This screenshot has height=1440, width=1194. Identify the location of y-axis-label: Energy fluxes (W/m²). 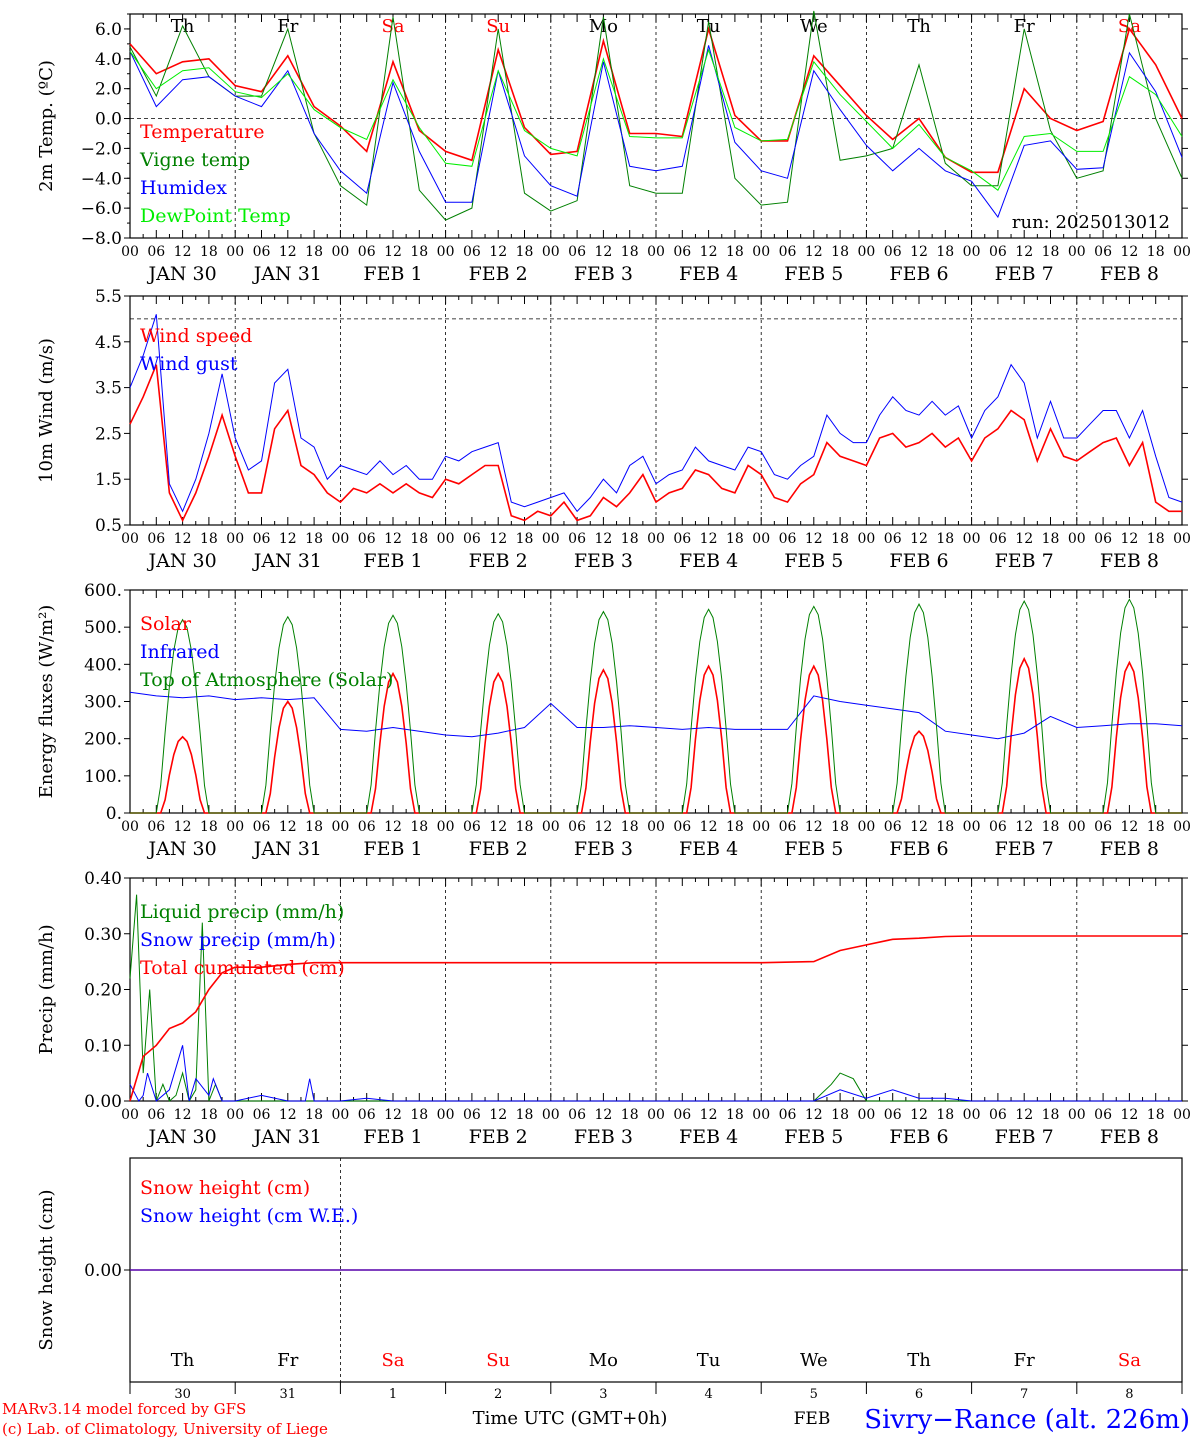
(46, 702).